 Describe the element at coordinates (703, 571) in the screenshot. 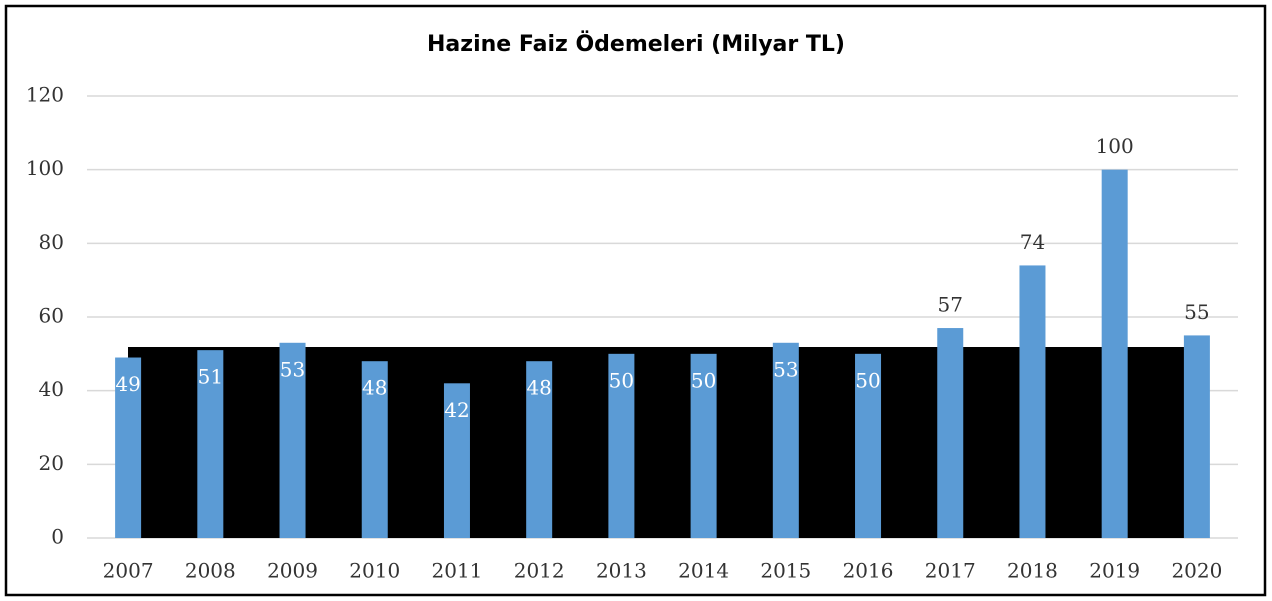

I see `x-tick-label: 2014` at that location.